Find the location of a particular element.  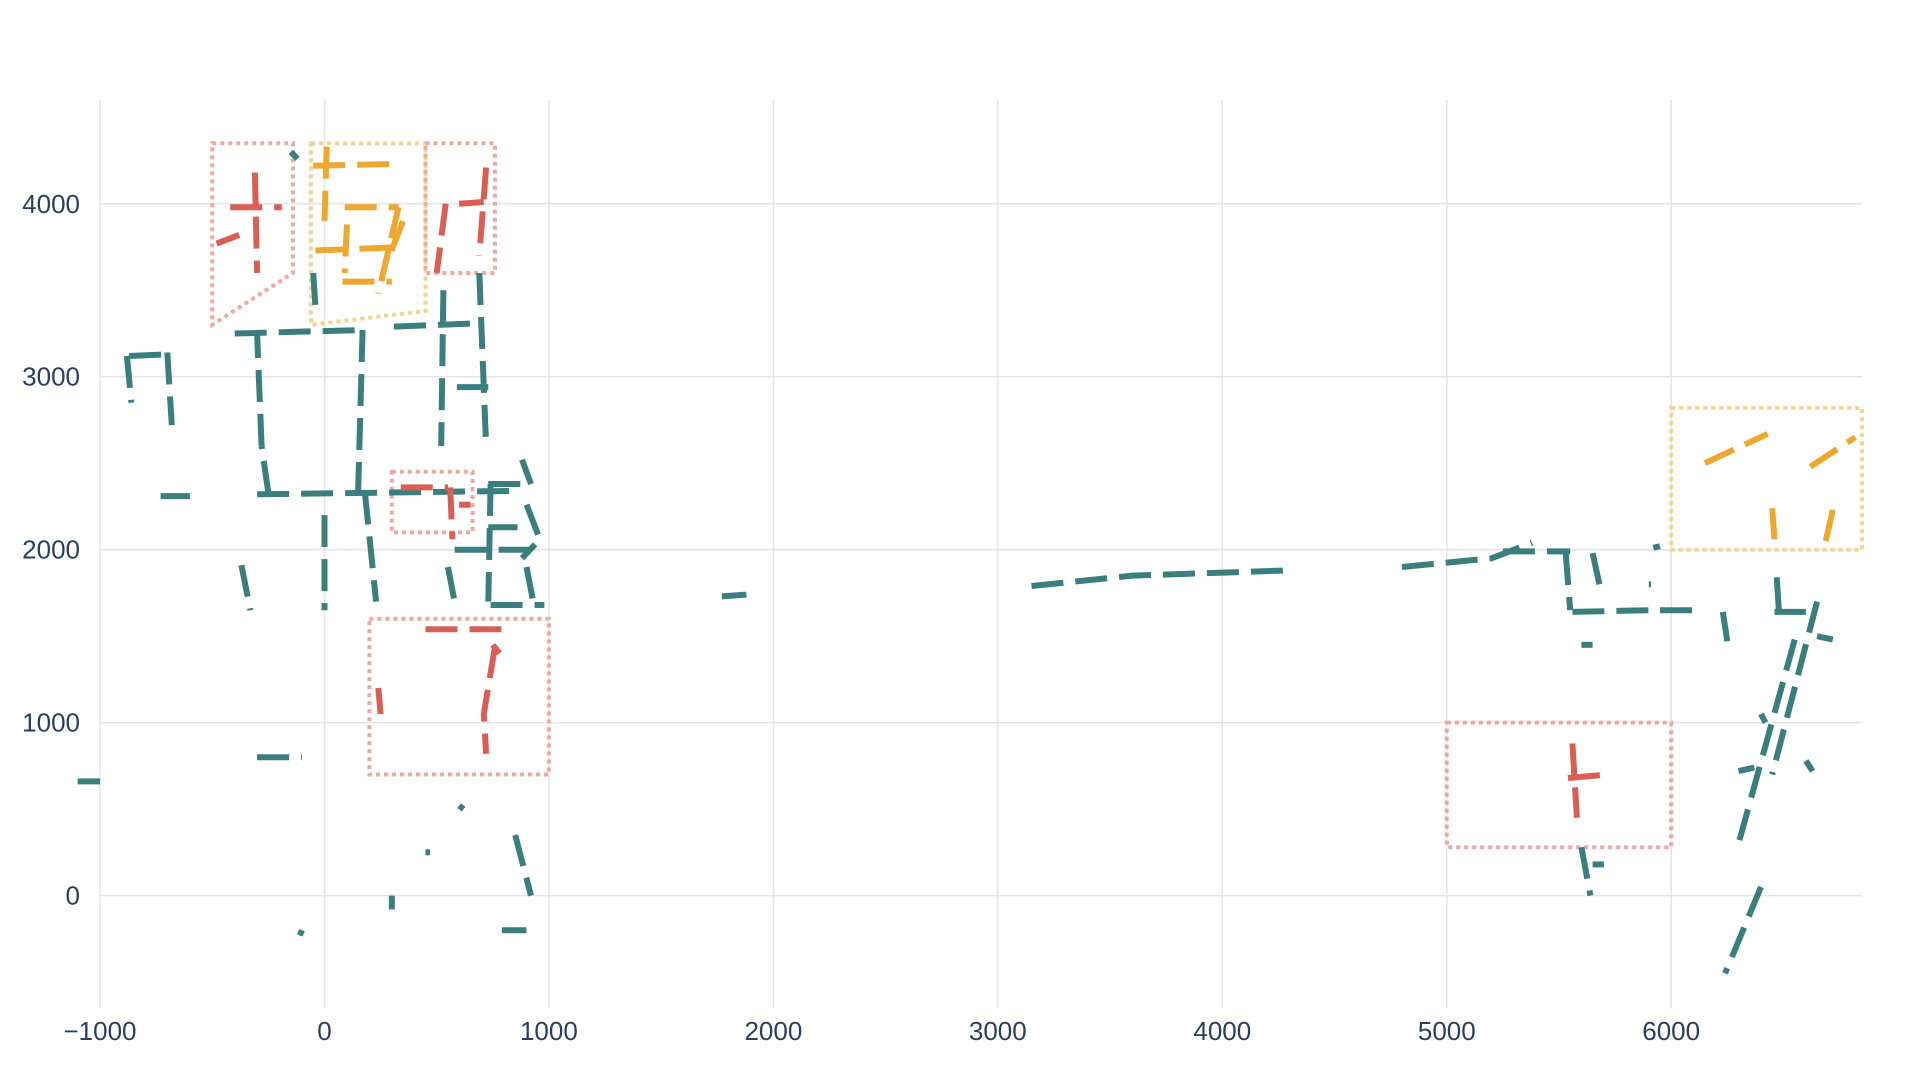

x-tick-label: 2000 is located at coordinates (773, 1031).